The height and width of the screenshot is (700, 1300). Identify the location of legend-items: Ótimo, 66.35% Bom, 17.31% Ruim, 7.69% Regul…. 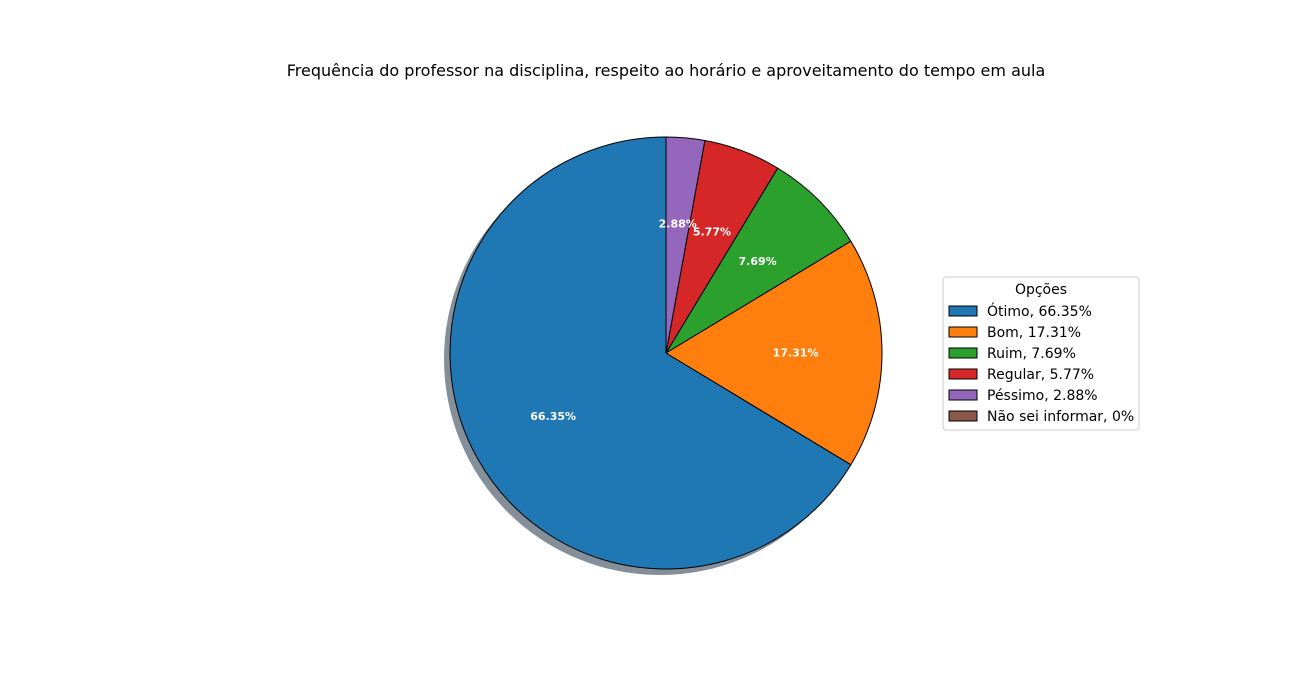
(1041, 363).